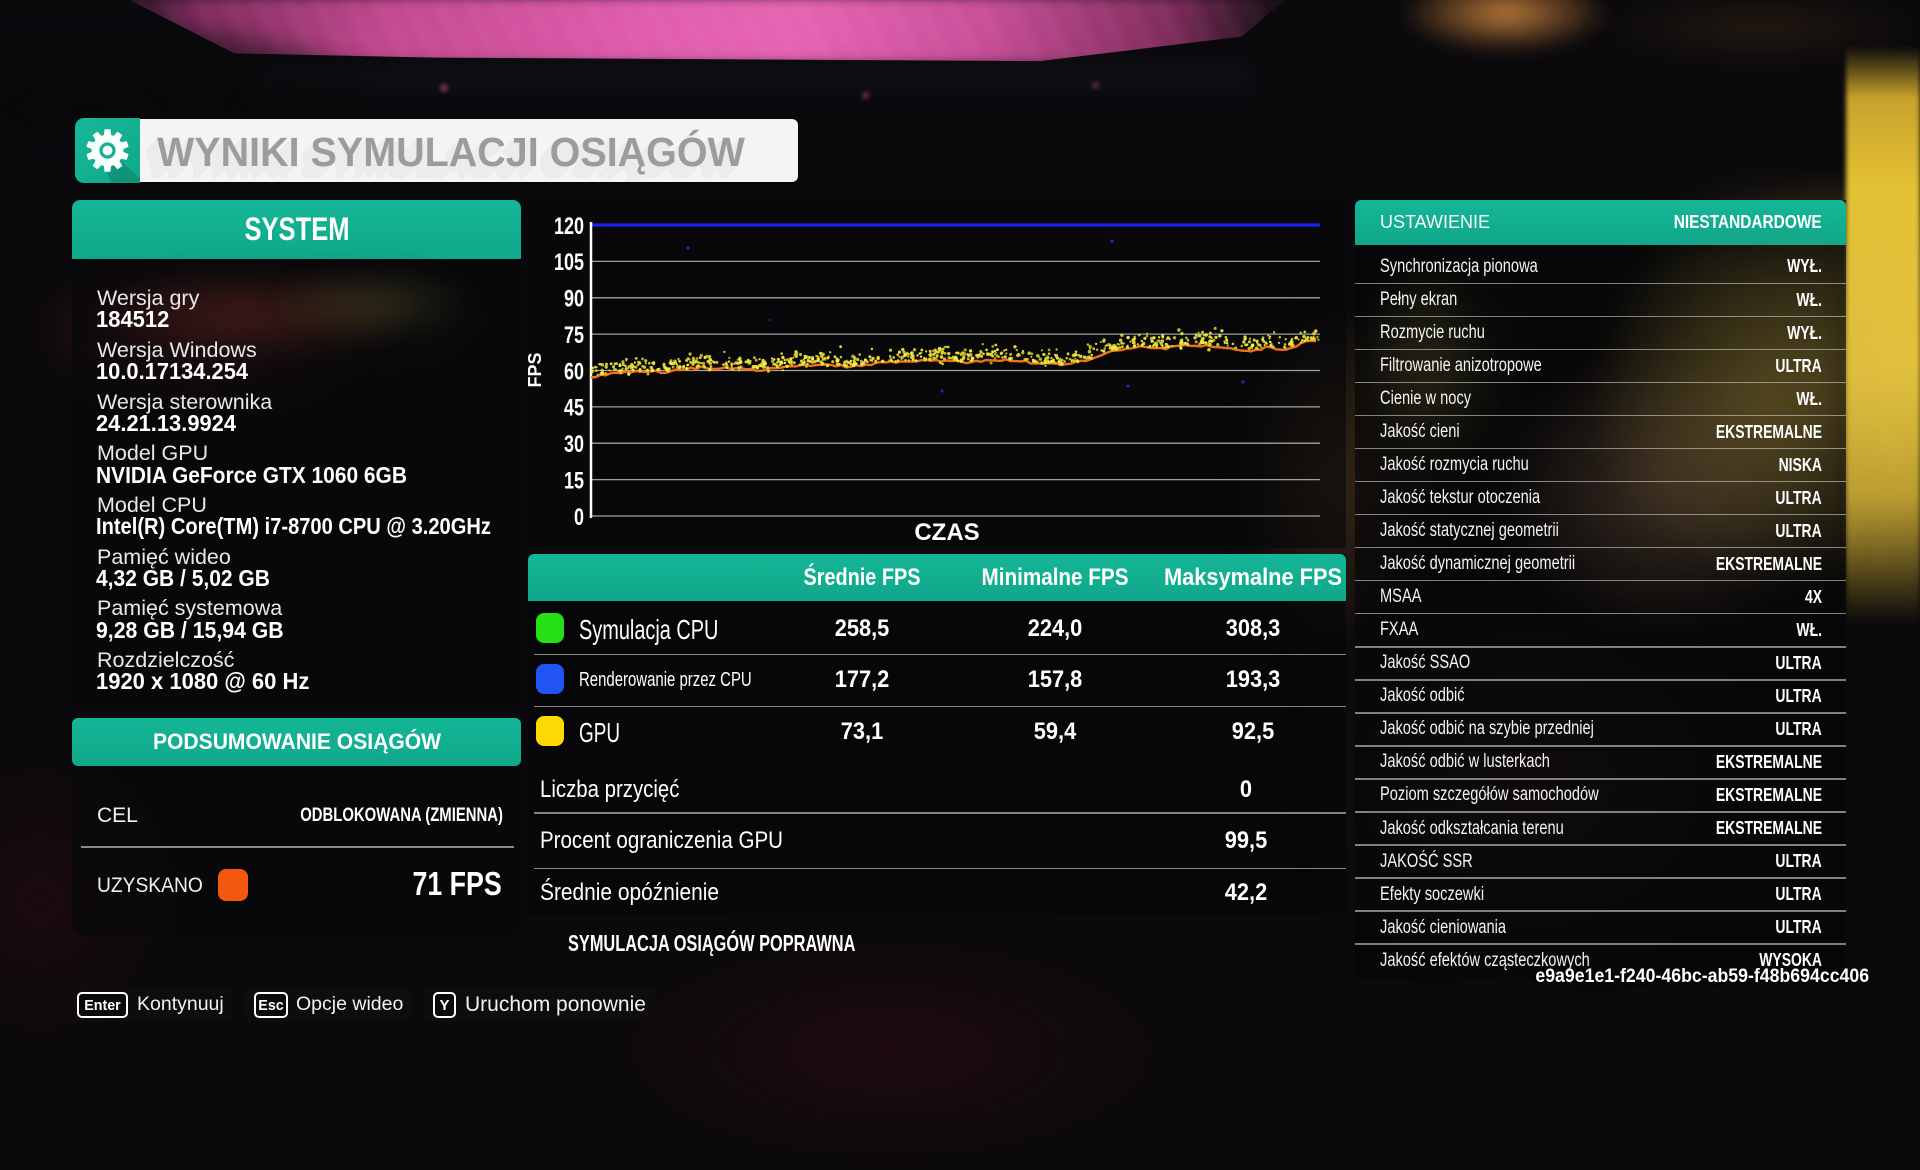 The width and height of the screenshot is (1920, 1170). Describe the element at coordinates (536, 369) in the screenshot. I see `svg-text: FPS` at that location.